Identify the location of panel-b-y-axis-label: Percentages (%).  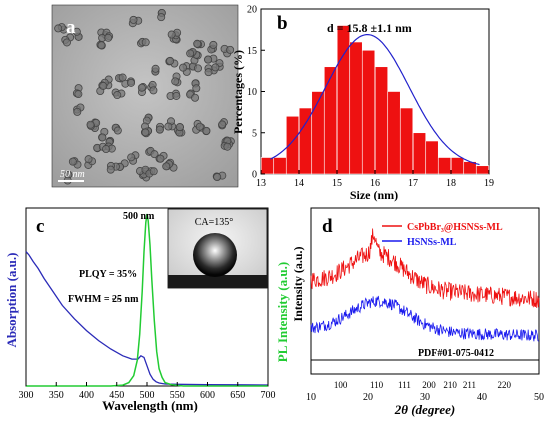
(238, 92).